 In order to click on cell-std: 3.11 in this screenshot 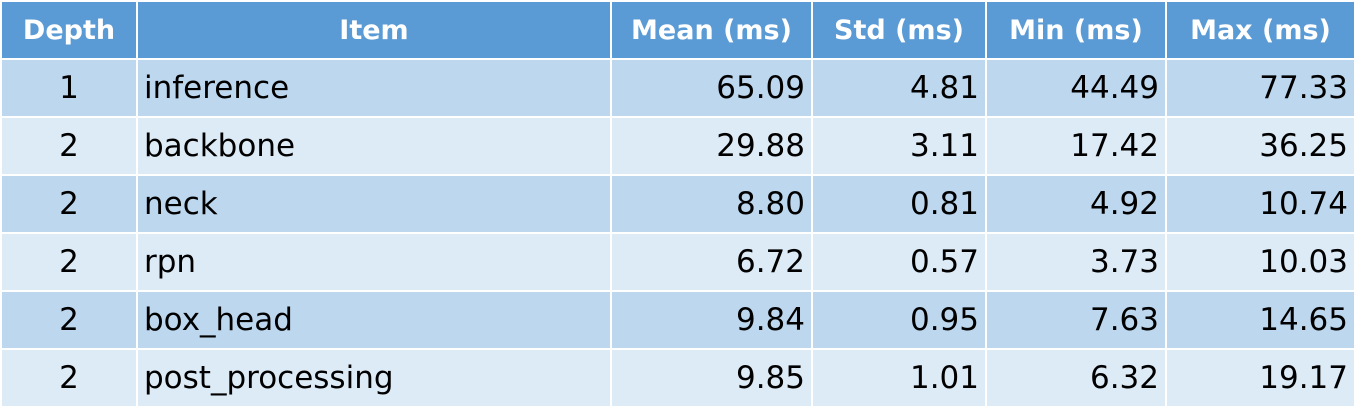, I will do `click(899, 146)`.